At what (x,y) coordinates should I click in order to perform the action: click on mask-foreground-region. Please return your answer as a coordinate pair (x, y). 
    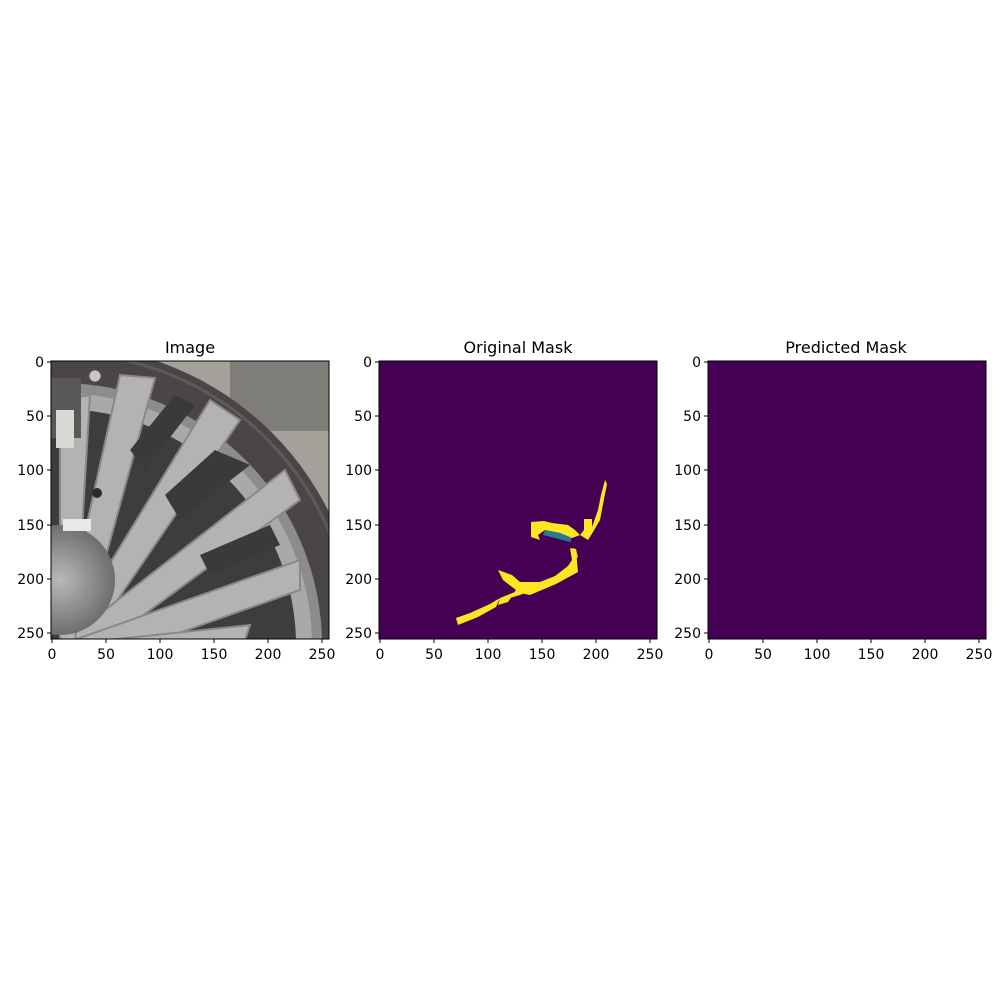
    Looking at the image, I should click on (531, 552).